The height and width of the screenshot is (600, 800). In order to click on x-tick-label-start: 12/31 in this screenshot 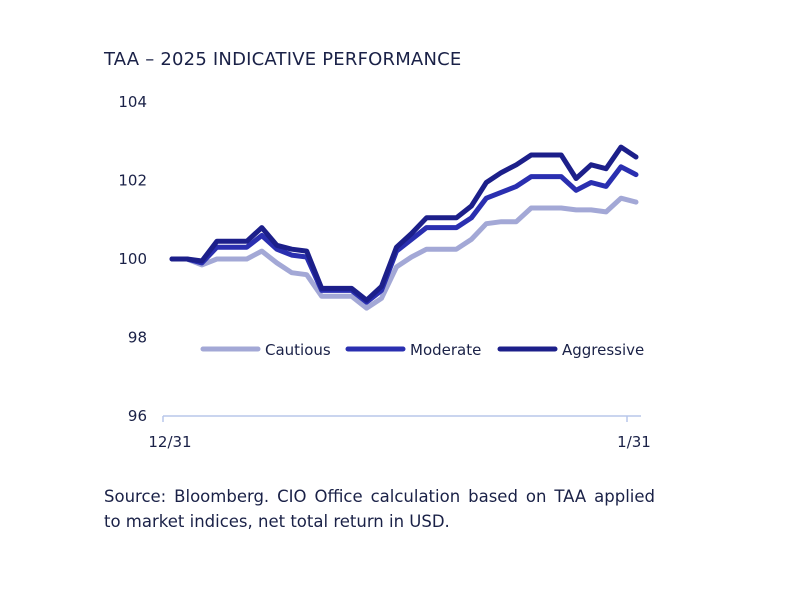, I will do `click(169, 442)`.